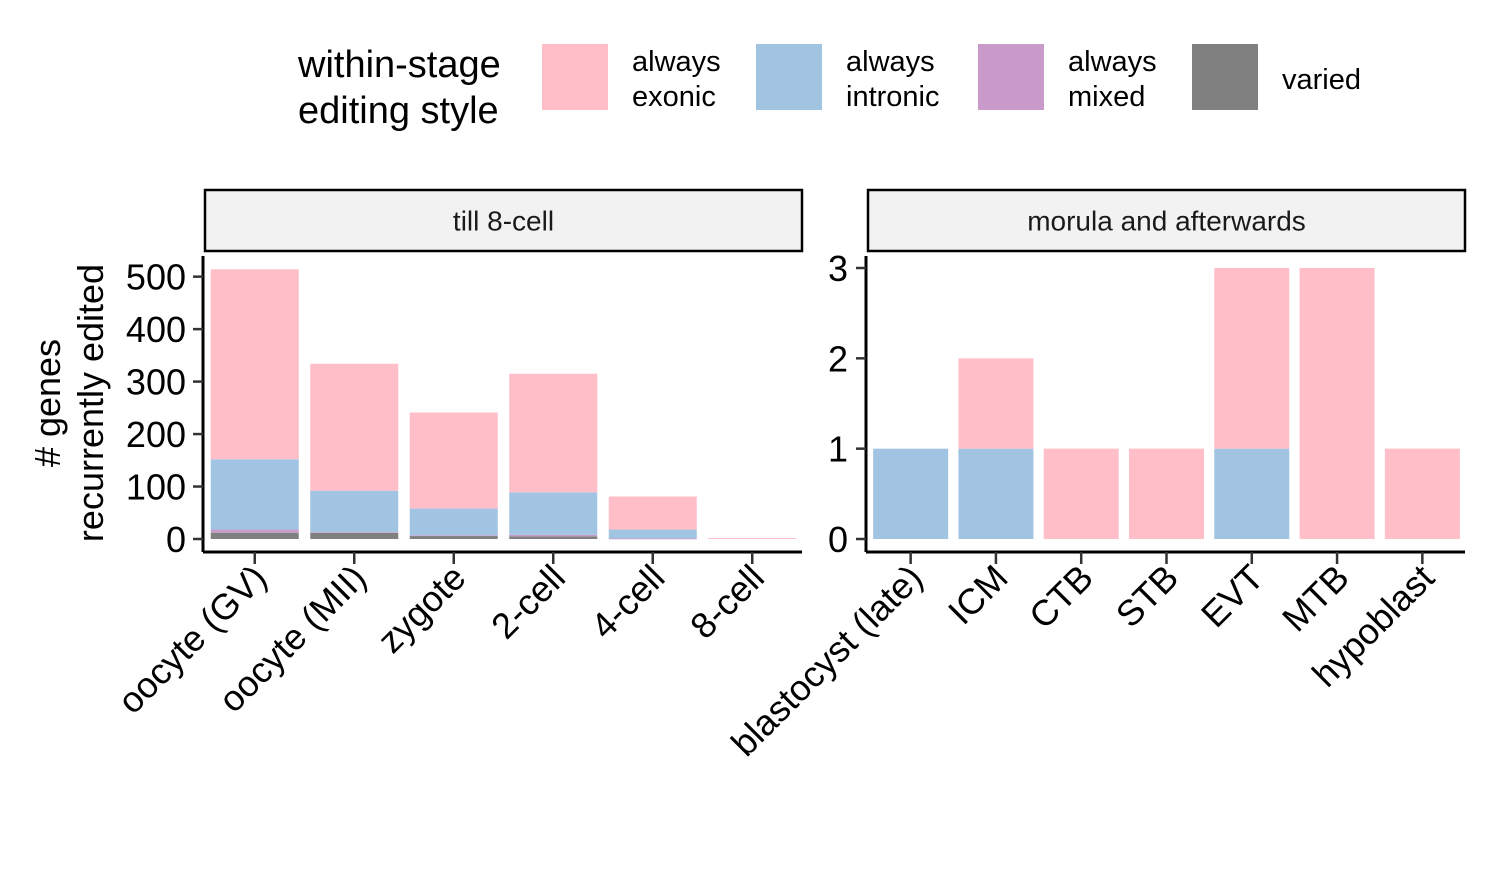 The height and width of the screenshot is (876, 1488). I want to click on x-tick-label-icm: ICM, so click(978, 595).